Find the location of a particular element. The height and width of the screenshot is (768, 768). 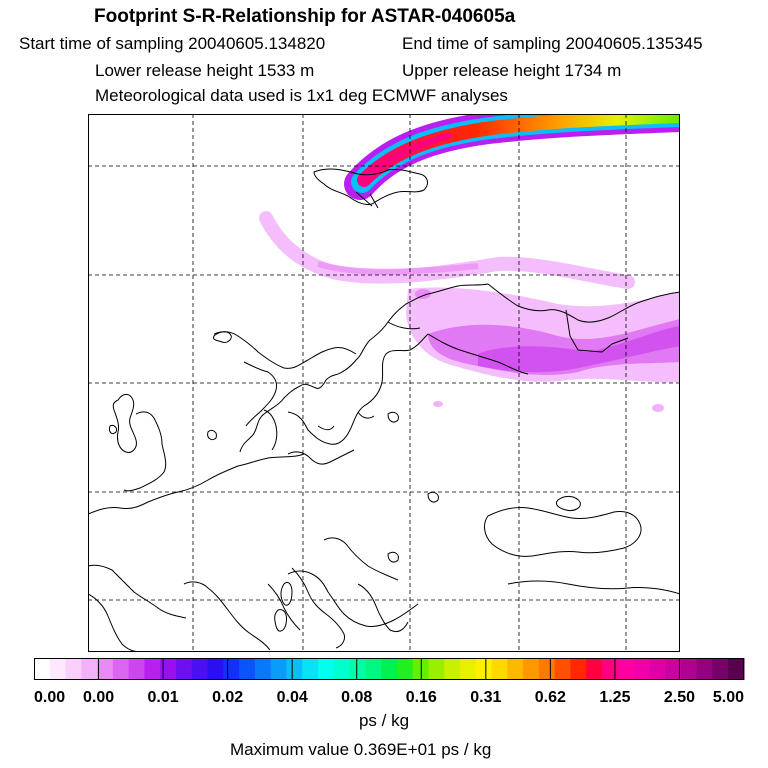

legend-tick-label: 5.00 is located at coordinates (728, 697).